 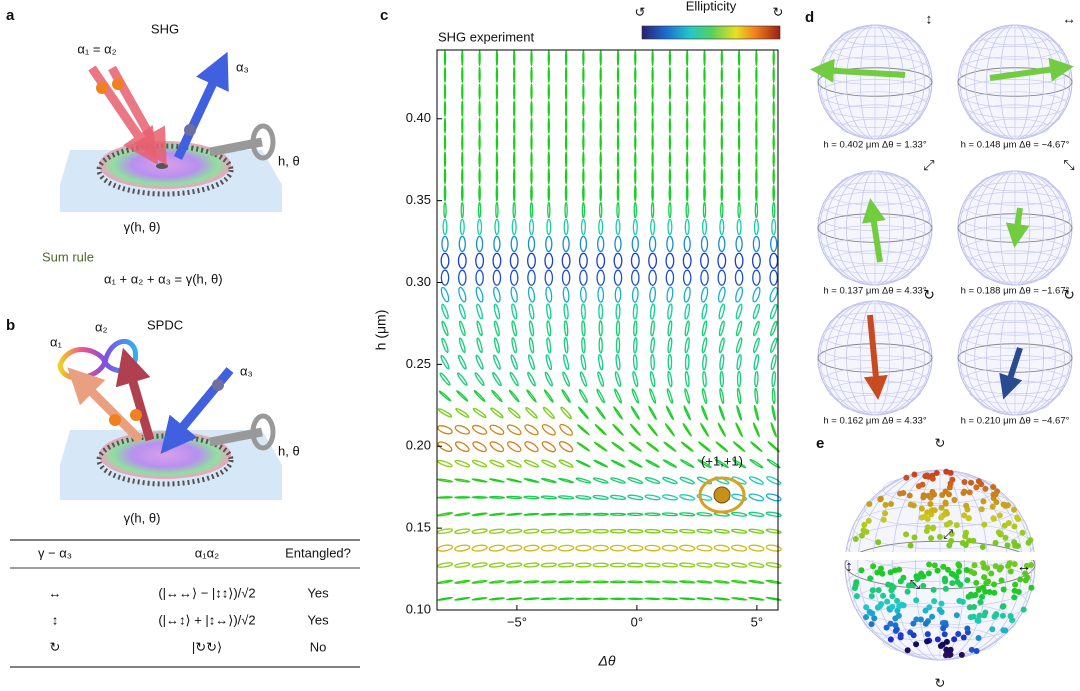 What do you see at coordinates (318, 592) in the screenshot?
I see `table-cell: Yes` at bounding box center [318, 592].